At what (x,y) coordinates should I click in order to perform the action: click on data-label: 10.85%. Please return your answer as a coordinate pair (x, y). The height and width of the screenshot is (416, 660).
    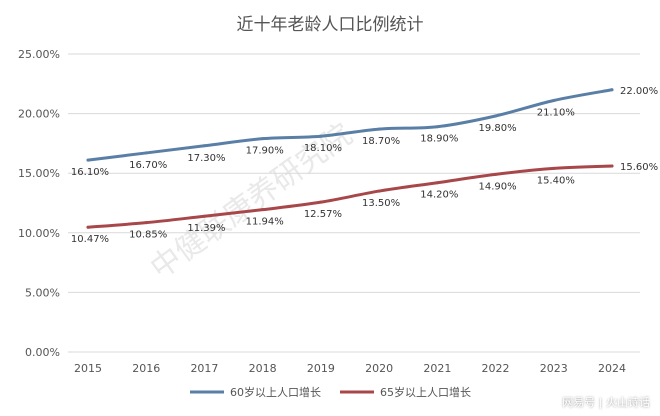
    Looking at the image, I should click on (148, 235).